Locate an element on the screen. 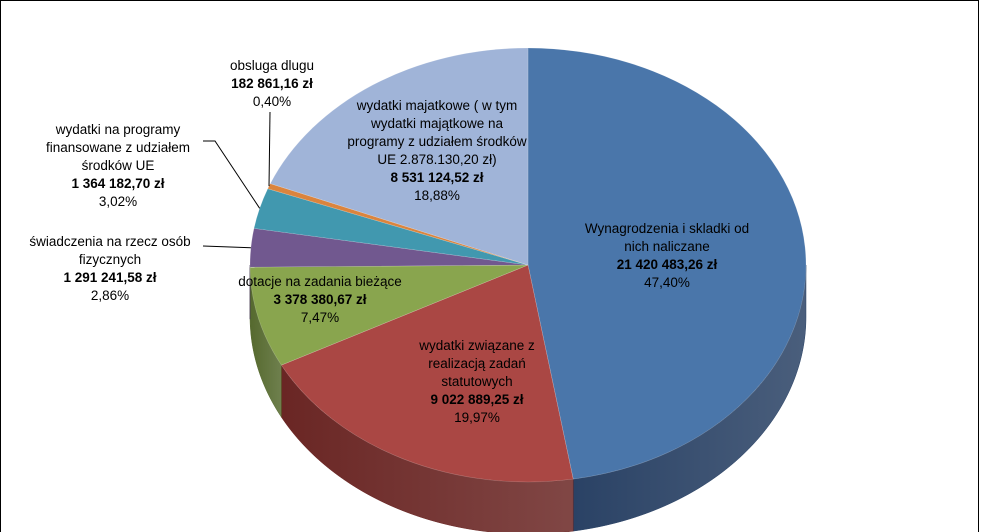 This screenshot has height=532, width=981. slice-percent: 19,97% is located at coordinates (477, 417).